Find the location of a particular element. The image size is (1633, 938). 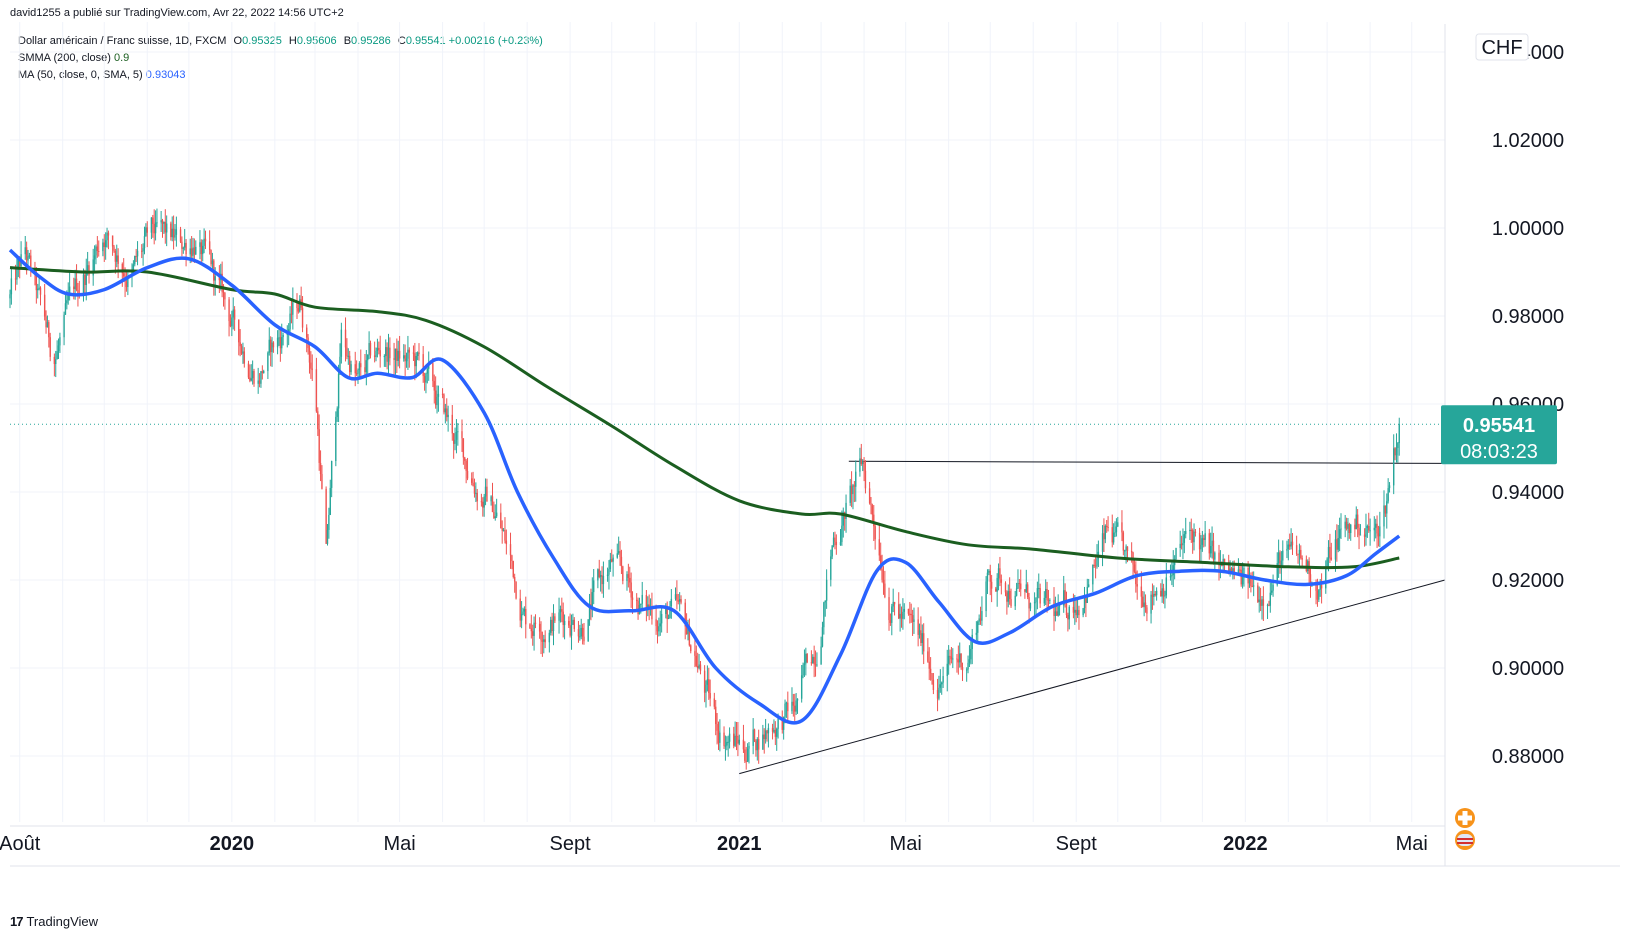

last-price-tag is located at coordinates (1499, 435).